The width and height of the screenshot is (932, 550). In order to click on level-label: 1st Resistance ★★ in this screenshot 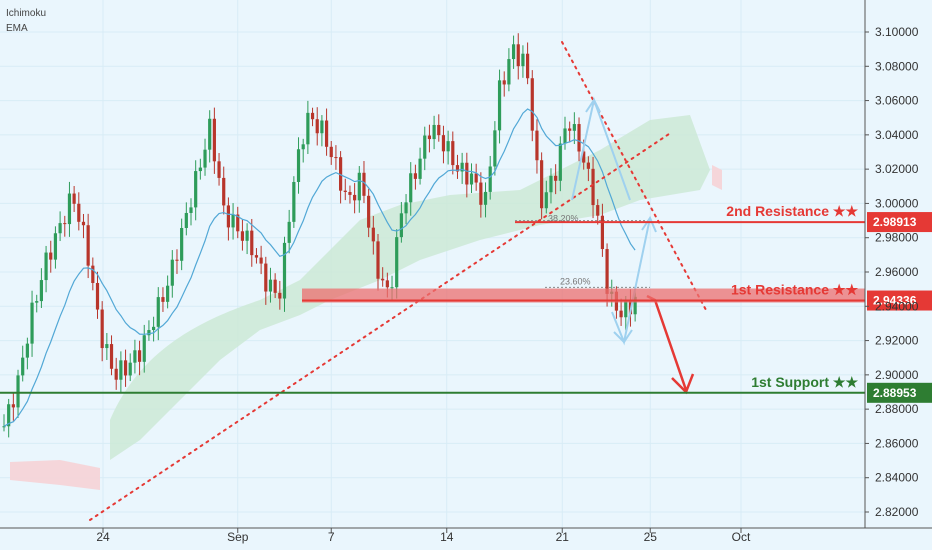, I will do `click(794, 290)`.